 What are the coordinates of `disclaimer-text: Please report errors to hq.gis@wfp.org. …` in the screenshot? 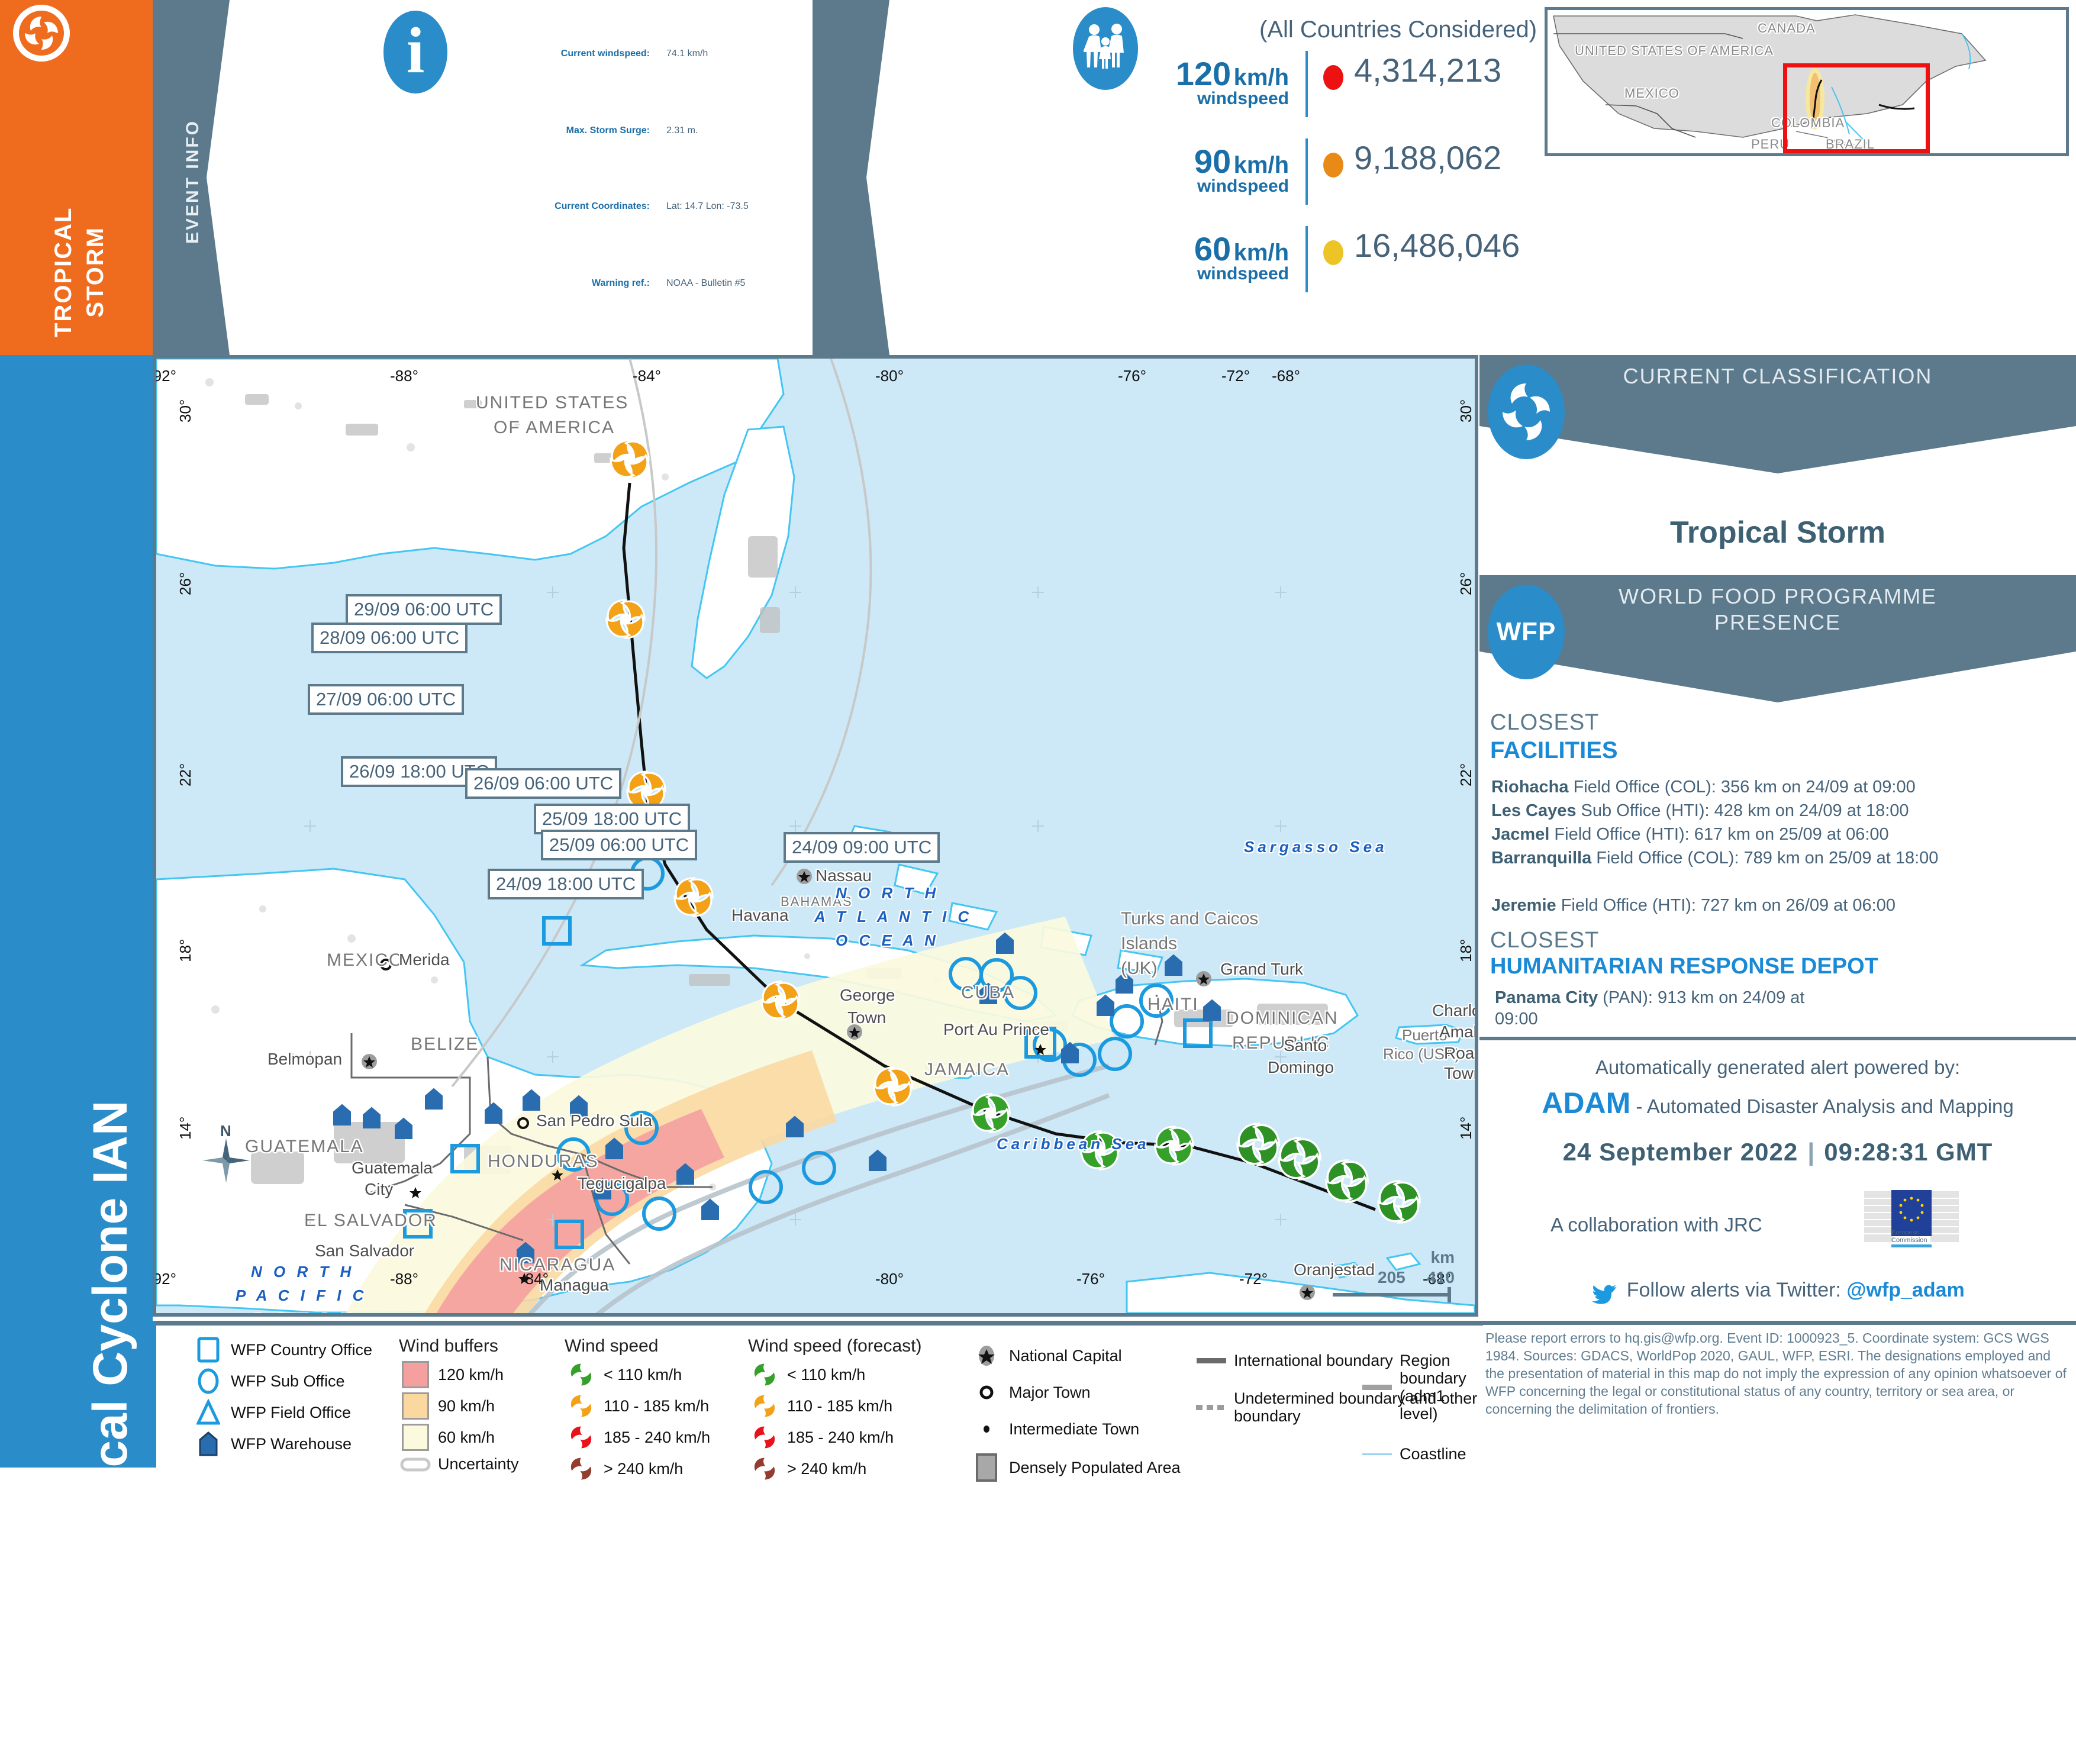 It's located at (1776, 1373).